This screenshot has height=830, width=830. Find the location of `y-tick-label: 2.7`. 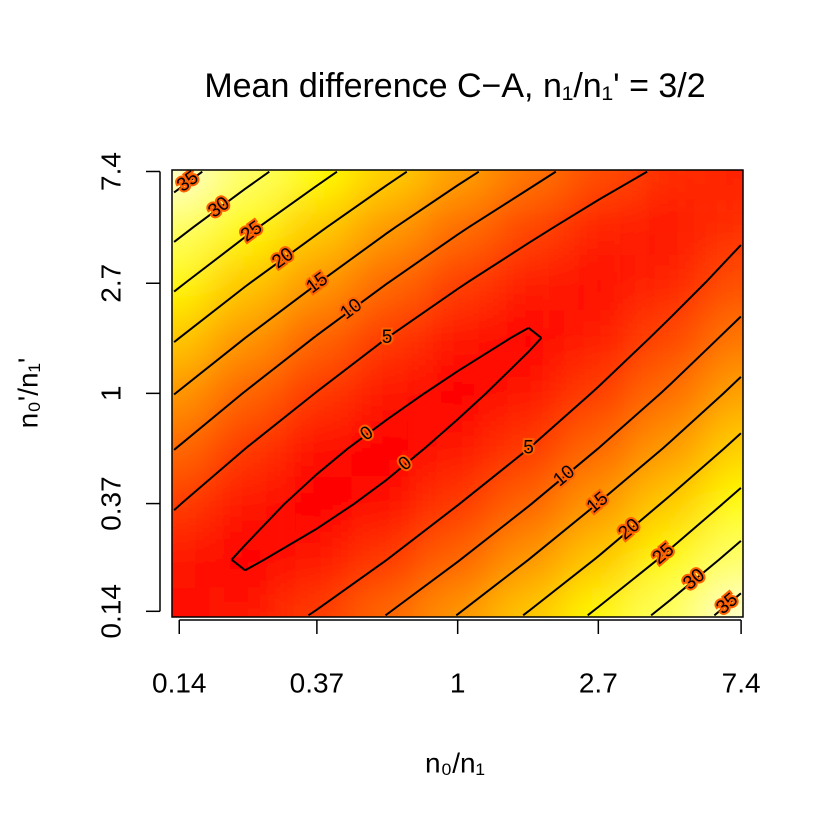

y-tick-label: 2.7 is located at coordinates (110, 283).